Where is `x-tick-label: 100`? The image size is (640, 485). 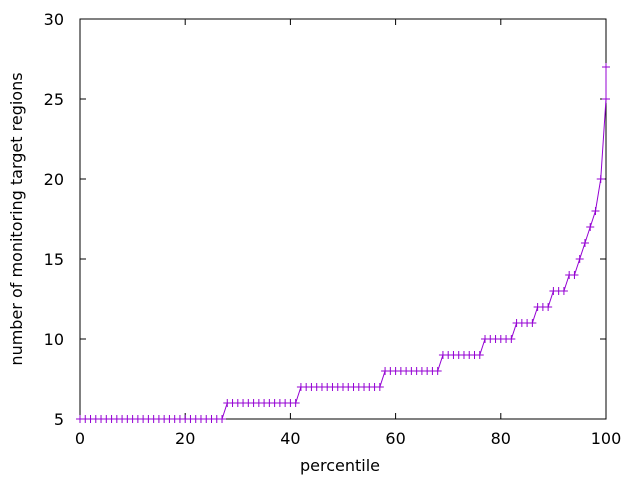 x-tick-label: 100 is located at coordinates (606, 438).